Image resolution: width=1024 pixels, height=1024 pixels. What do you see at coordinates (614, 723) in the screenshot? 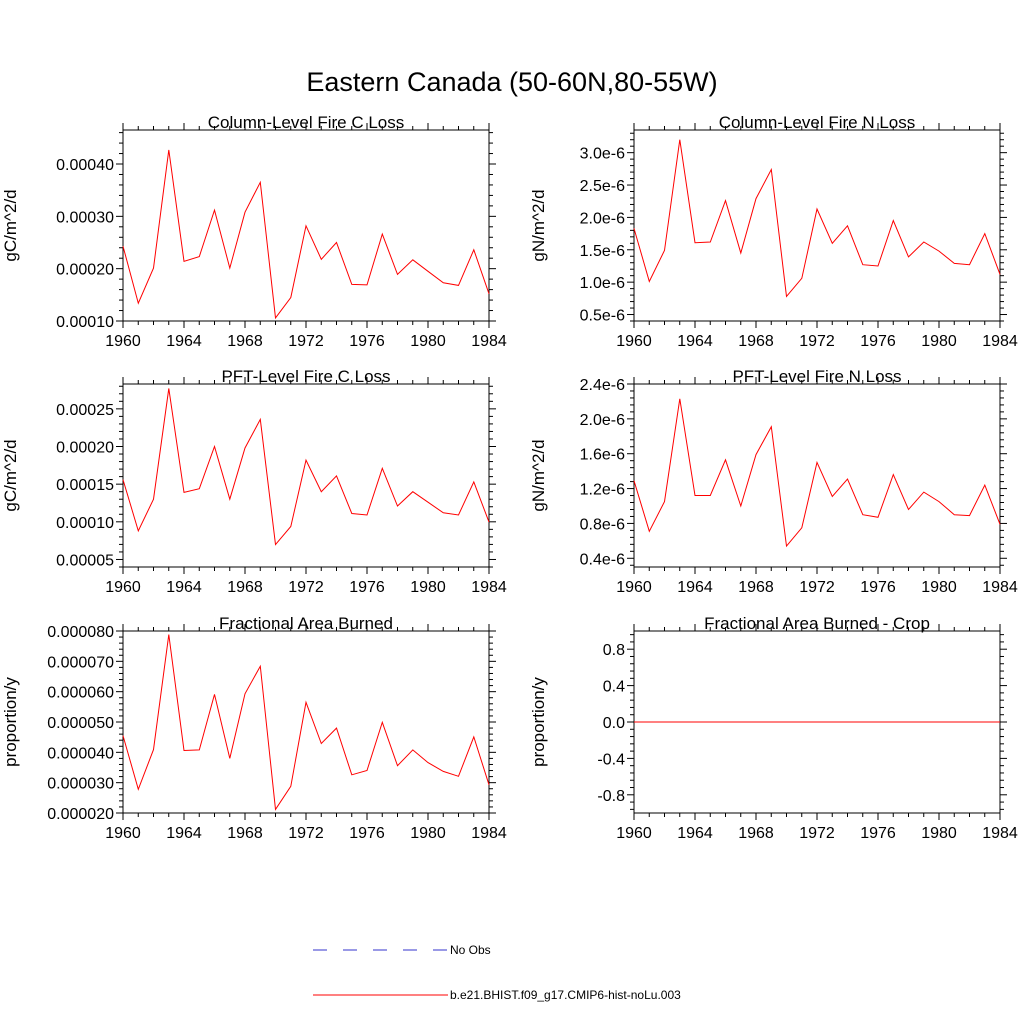
I see `y-tick-label: 0.0` at bounding box center [614, 723].